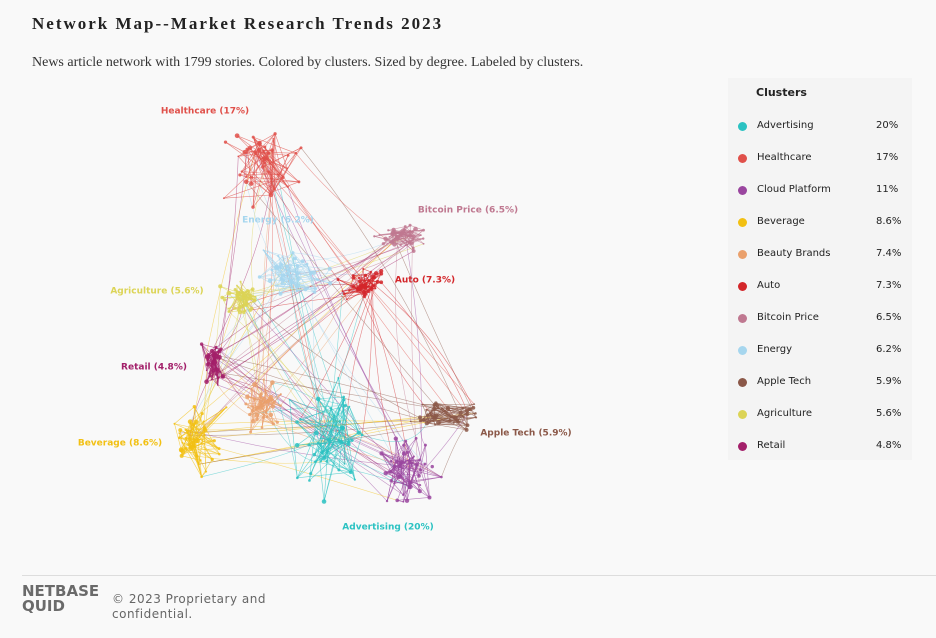  I want to click on legend-name: Bitcoin Price, so click(788, 317).